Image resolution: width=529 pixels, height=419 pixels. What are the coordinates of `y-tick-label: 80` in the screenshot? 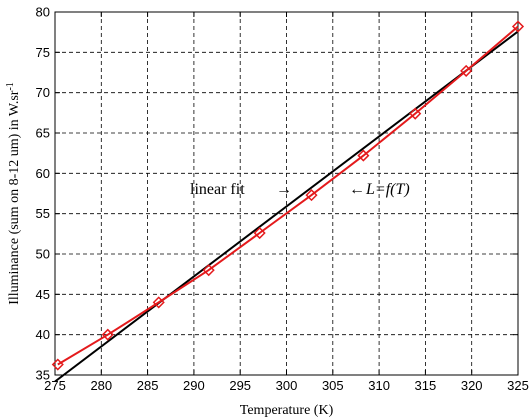 It's located at (43, 12).